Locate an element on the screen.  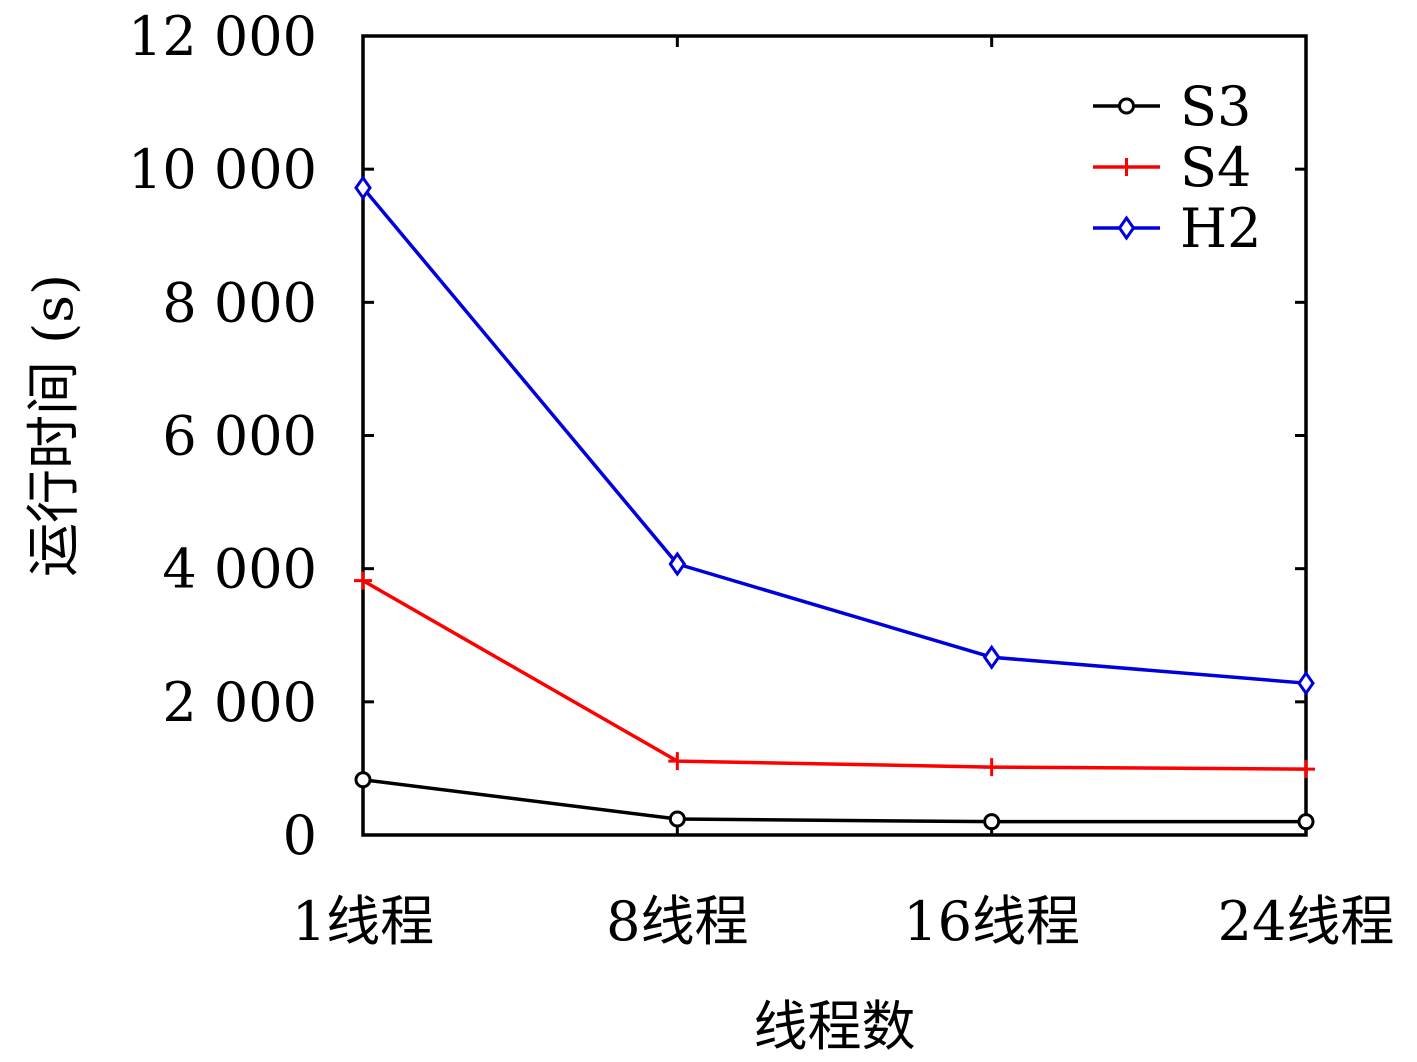
legend-entry-s3: S3 is located at coordinates (1172, 106).